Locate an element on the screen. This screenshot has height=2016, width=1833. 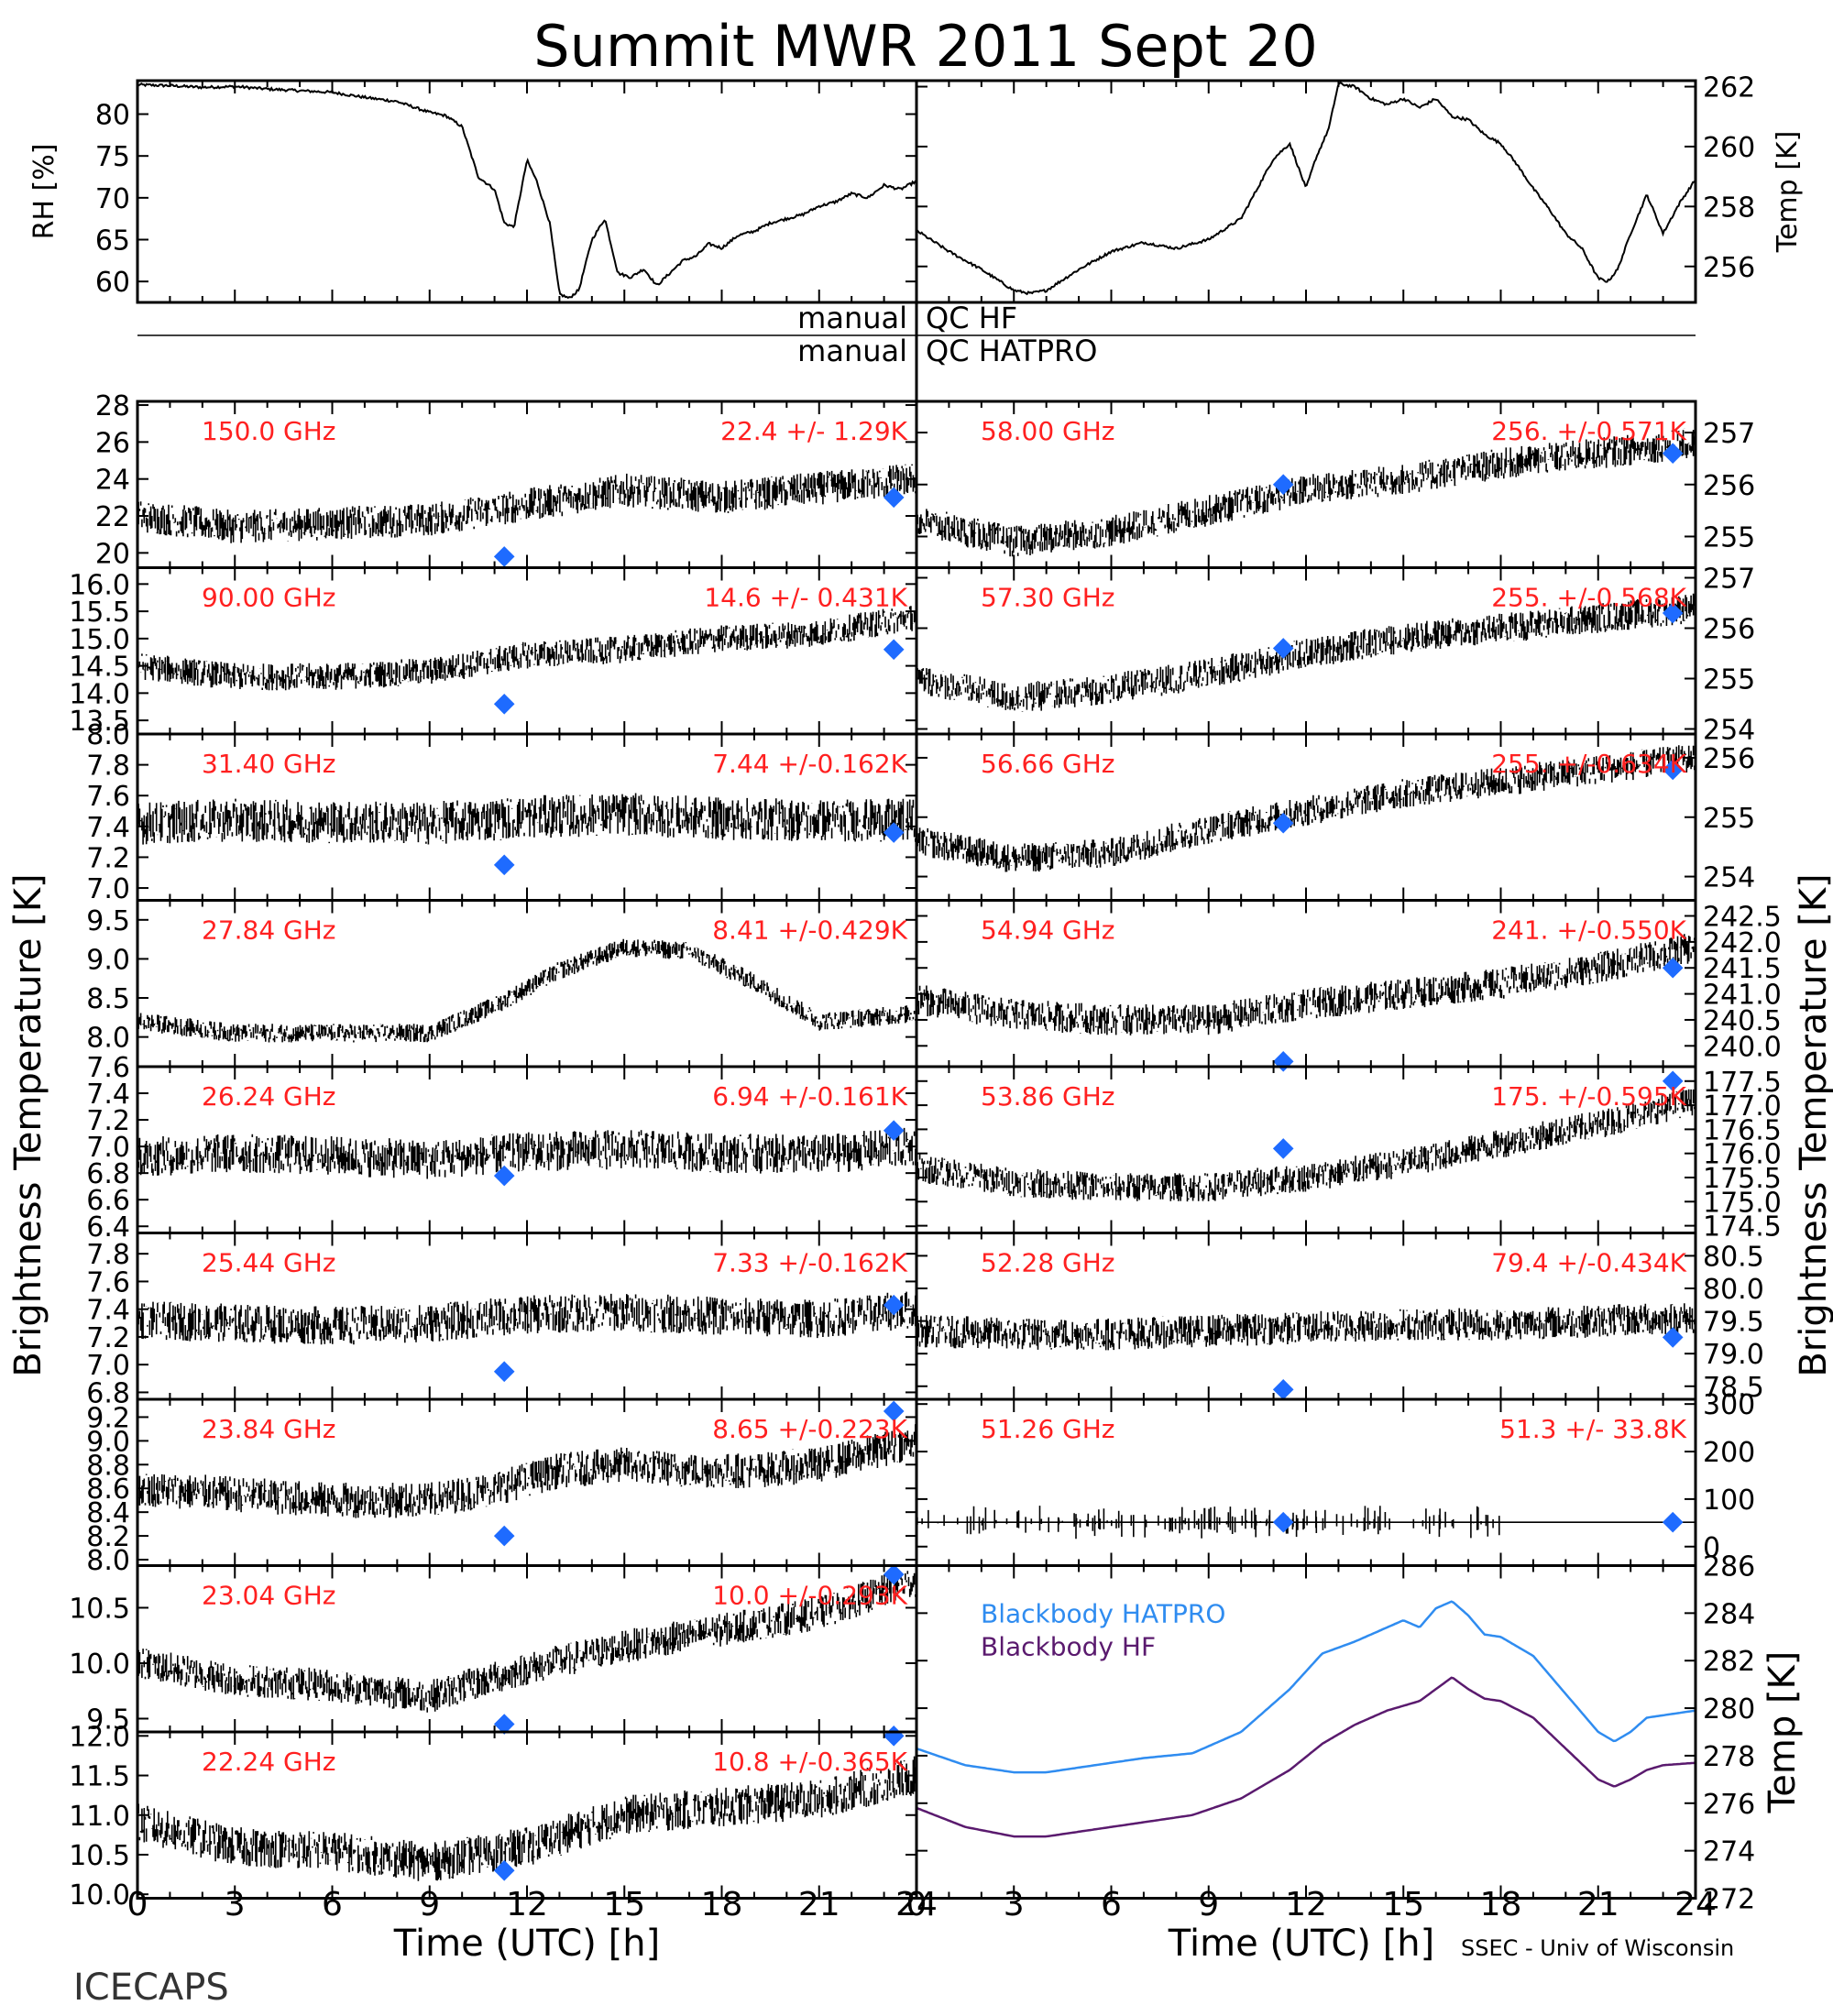
channel-stat: 51.3 +/- 33.8K is located at coordinates (1592, 1429).